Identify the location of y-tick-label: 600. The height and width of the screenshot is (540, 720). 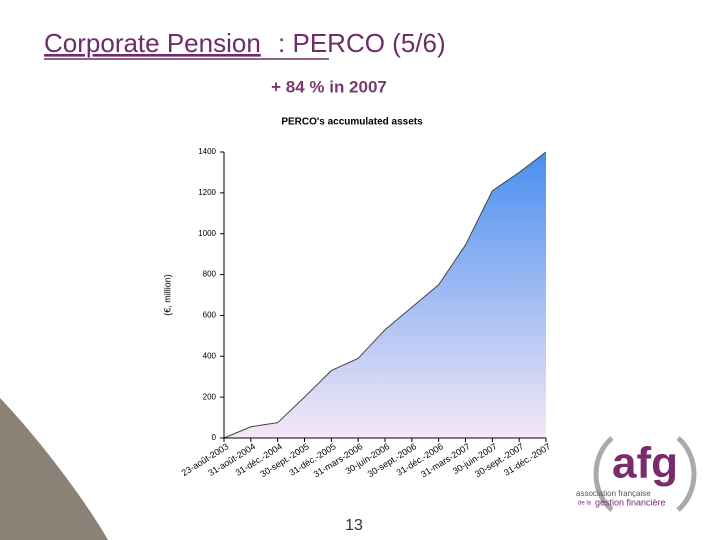
(210, 315).